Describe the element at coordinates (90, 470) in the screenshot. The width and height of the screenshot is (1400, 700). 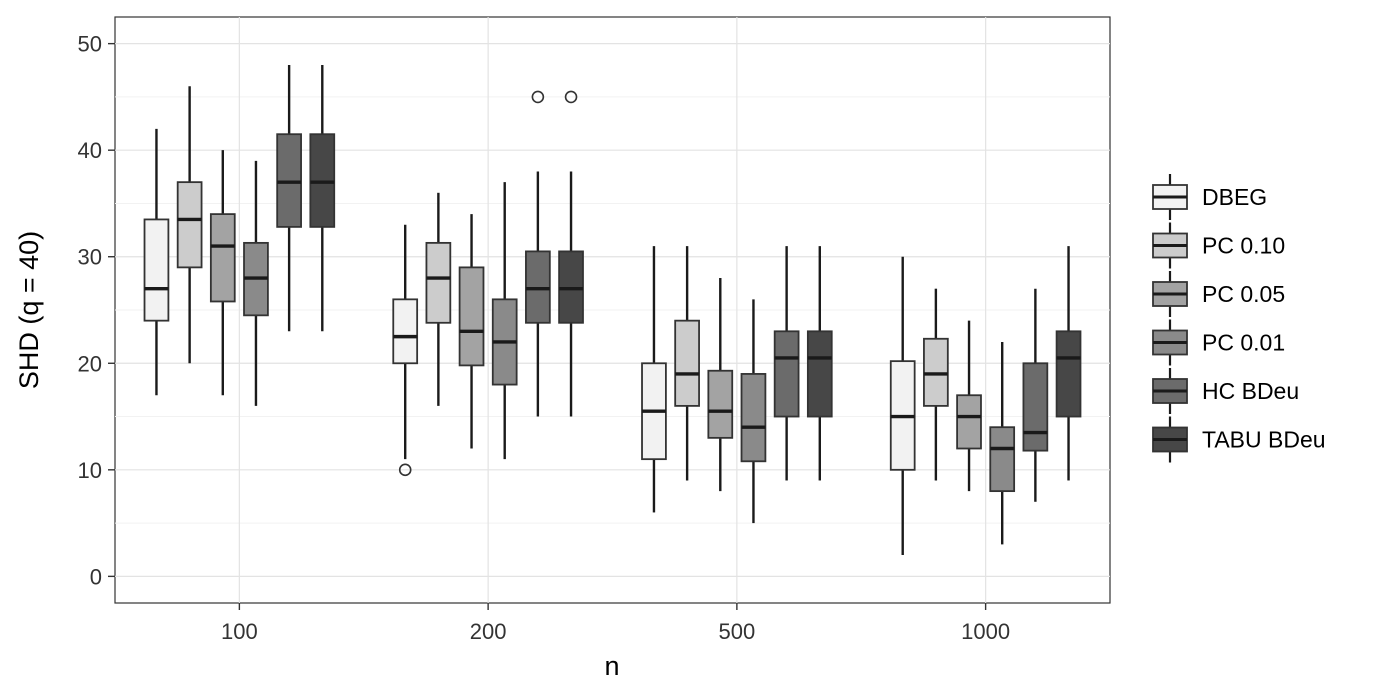
I see `y-tick-label: 10` at that location.